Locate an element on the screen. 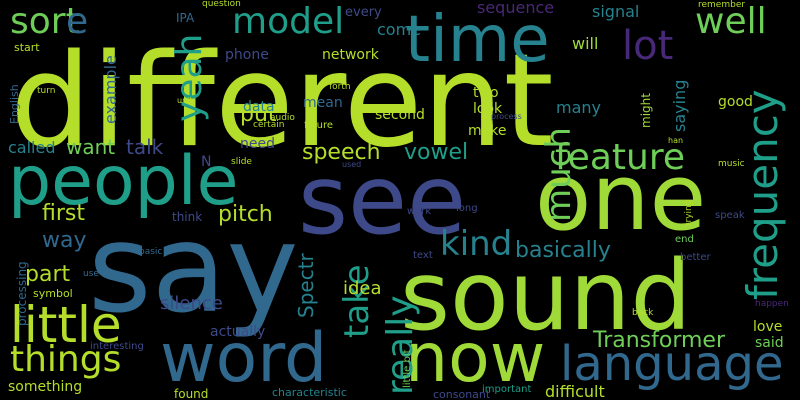  word-mean: mean is located at coordinates (323, 103).